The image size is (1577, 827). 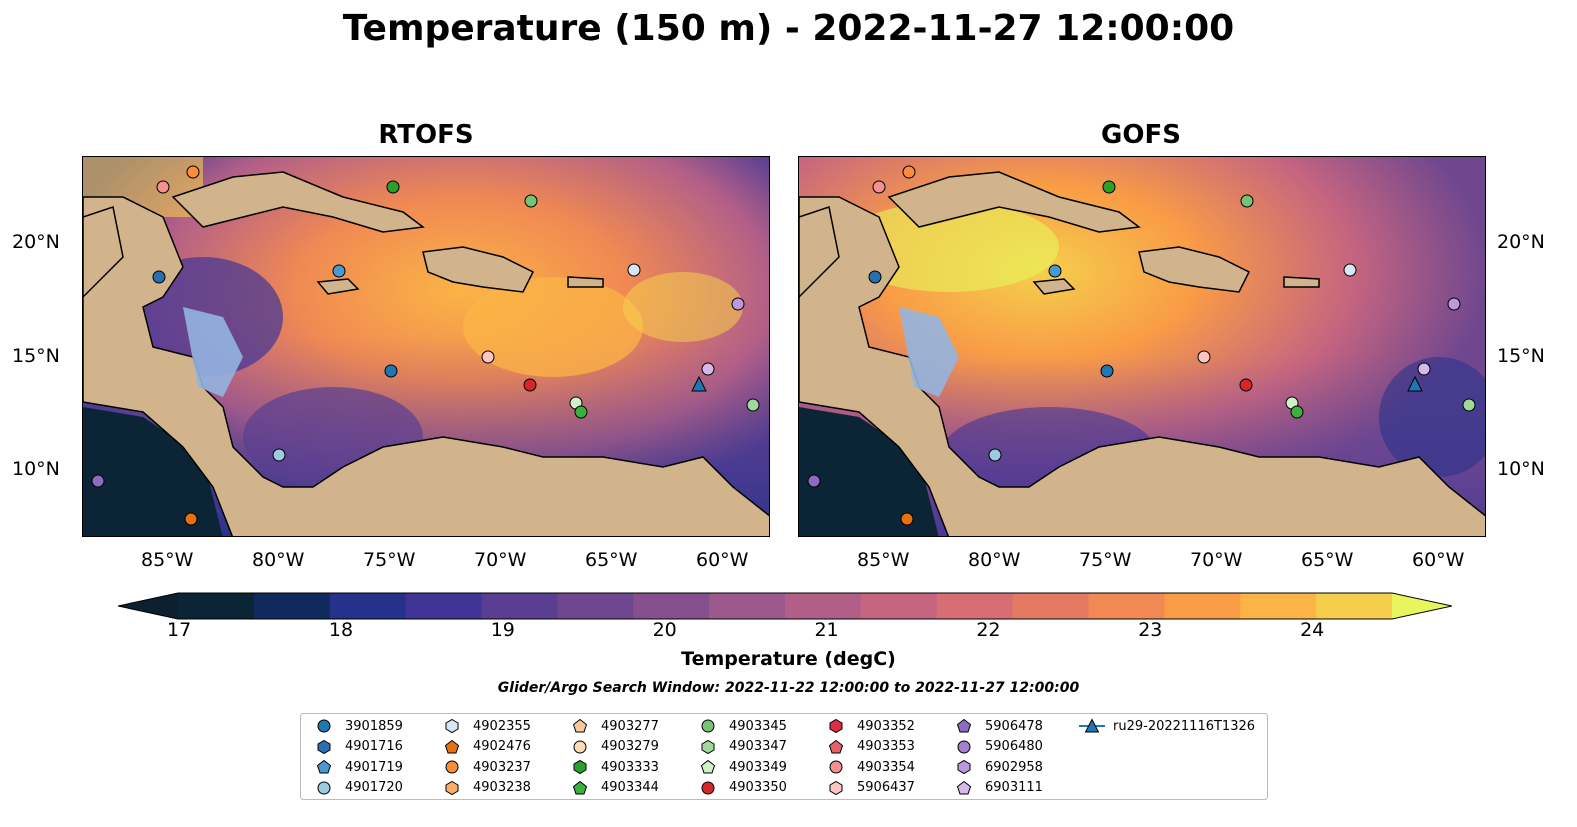 What do you see at coordinates (485, 747) in the screenshot?
I see `legend-item: 4902476` at bounding box center [485, 747].